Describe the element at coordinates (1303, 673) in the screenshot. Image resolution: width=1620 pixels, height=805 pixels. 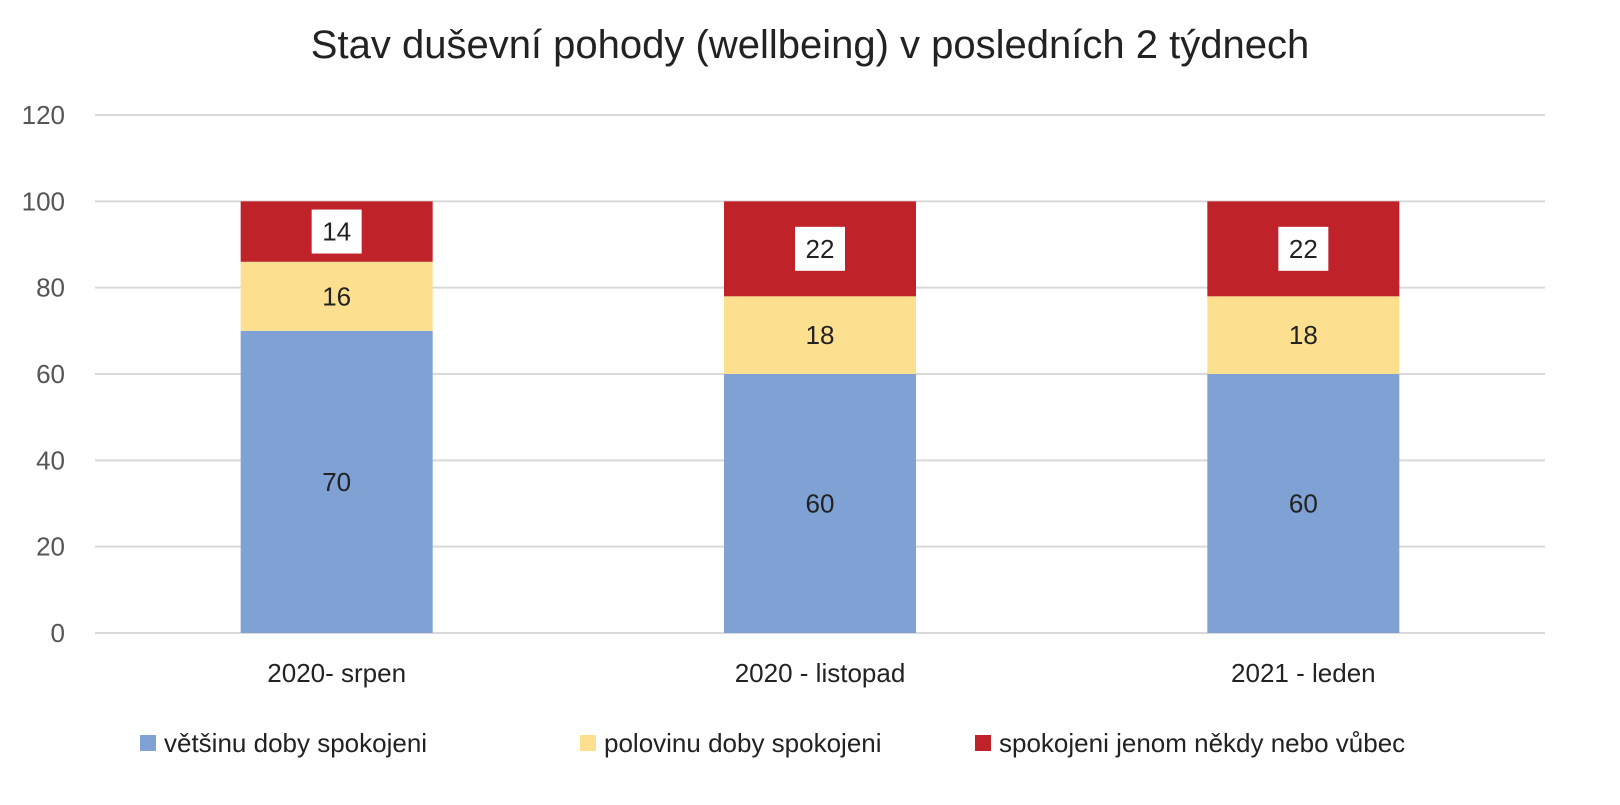
I see `x-category-label: 2021 - leden` at that location.